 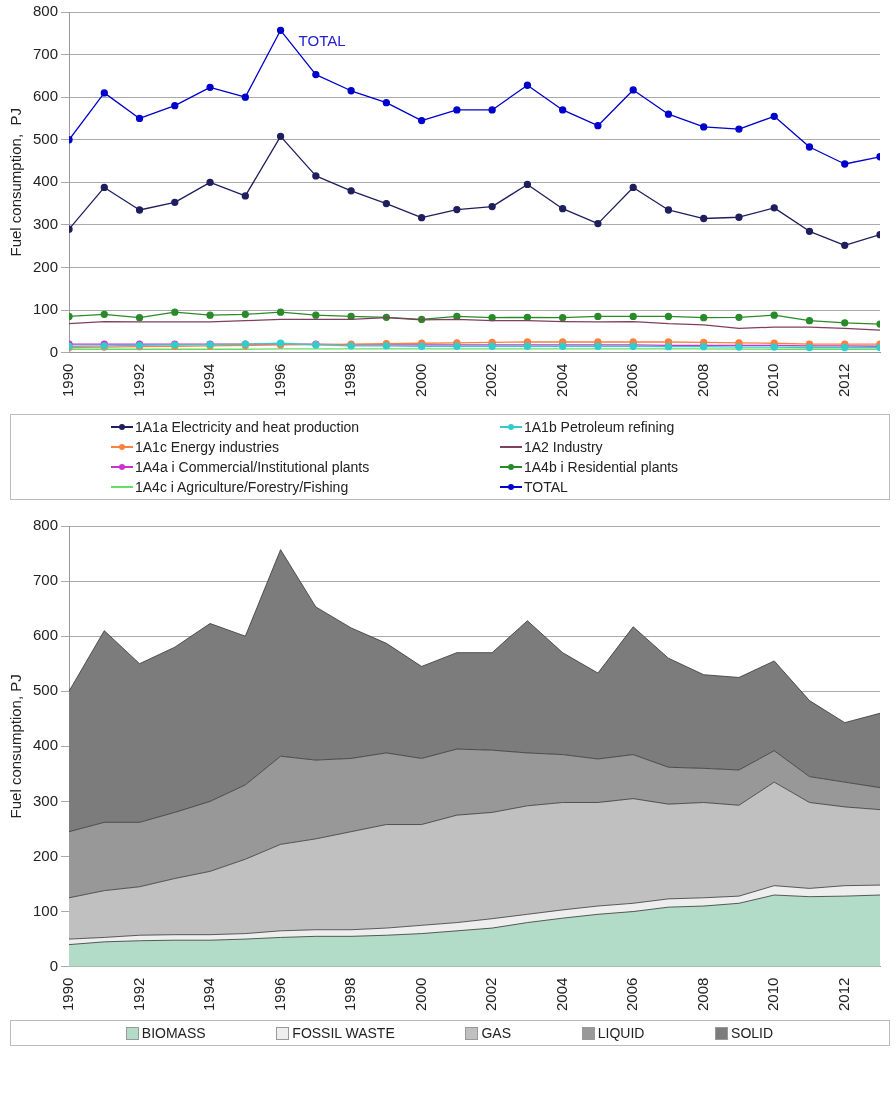 I want to click on legend-label: 1A1b Petroleum refining, so click(x=599, y=427).